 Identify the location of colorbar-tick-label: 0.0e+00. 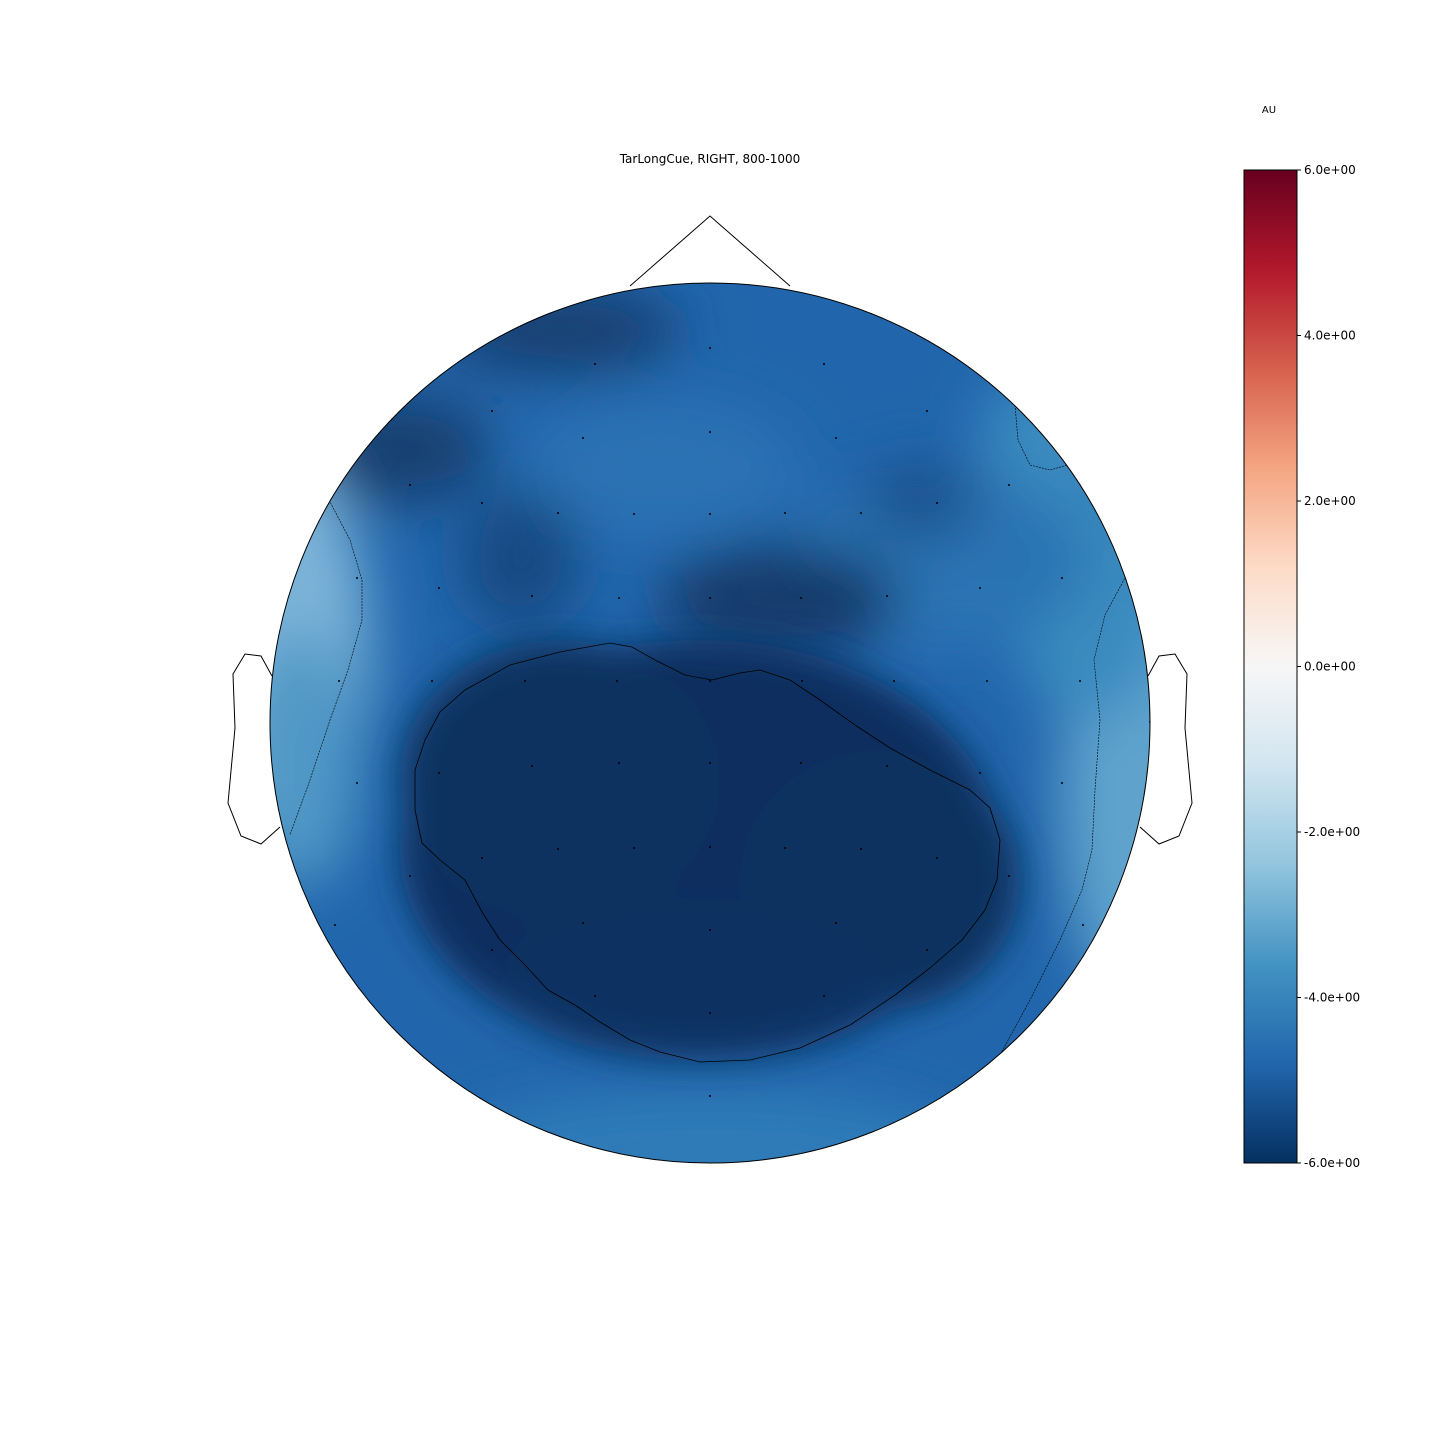
(1330, 667).